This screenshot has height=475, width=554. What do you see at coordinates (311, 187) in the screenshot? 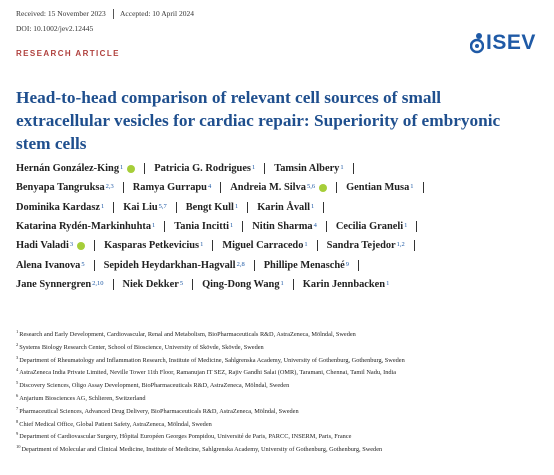
I see `author-affiliation: 5,6` at bounding box center [311, 187].